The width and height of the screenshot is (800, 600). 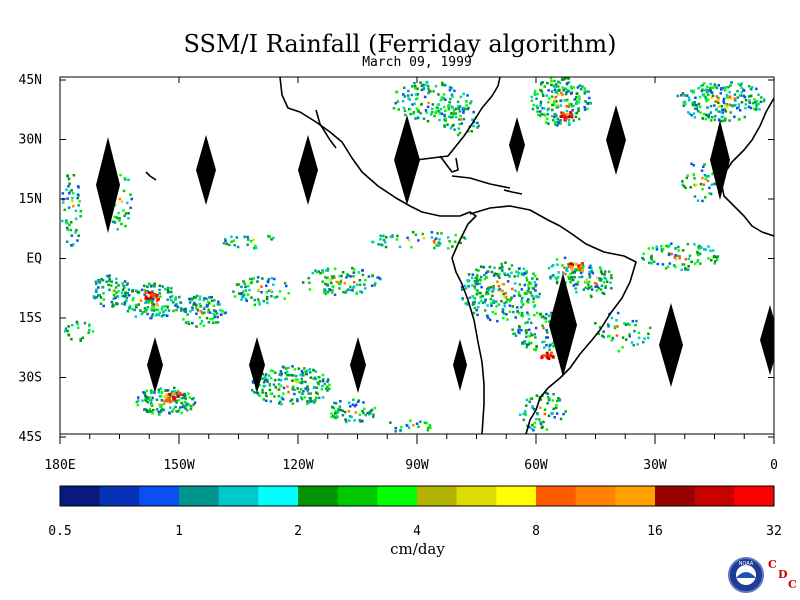 I want to click on colorbar-units: cm/day, so click(x=417, y=549).